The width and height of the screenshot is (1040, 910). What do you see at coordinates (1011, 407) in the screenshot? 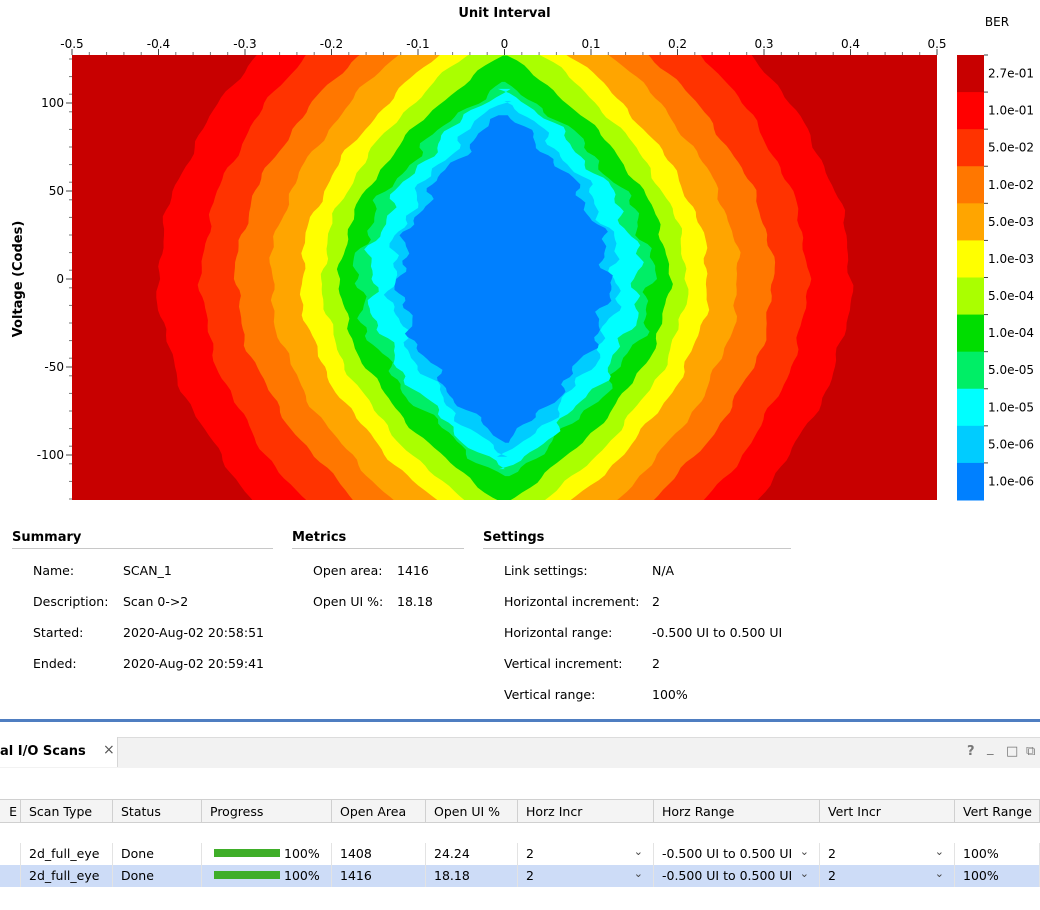
I see `legend-label: 1.0e-05` at bounding box center [1011, 407].